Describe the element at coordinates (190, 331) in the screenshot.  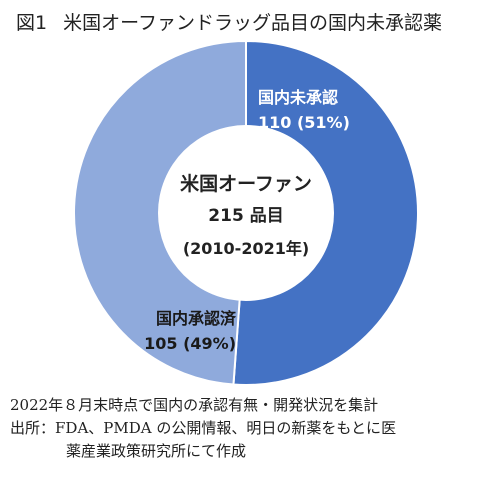
I see `slice-label-approved: 国内承認済 105 (49%)` at that location.